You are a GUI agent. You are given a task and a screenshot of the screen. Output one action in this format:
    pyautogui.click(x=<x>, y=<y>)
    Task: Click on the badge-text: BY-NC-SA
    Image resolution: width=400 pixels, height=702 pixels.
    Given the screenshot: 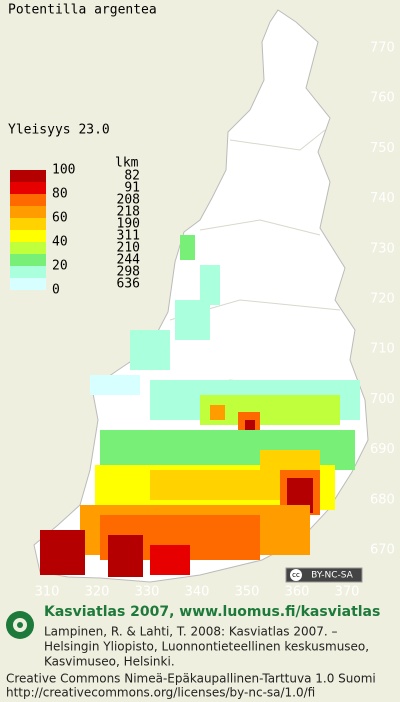 What is the action you would take?
    pyautogui.click(x=332, y=576)
    